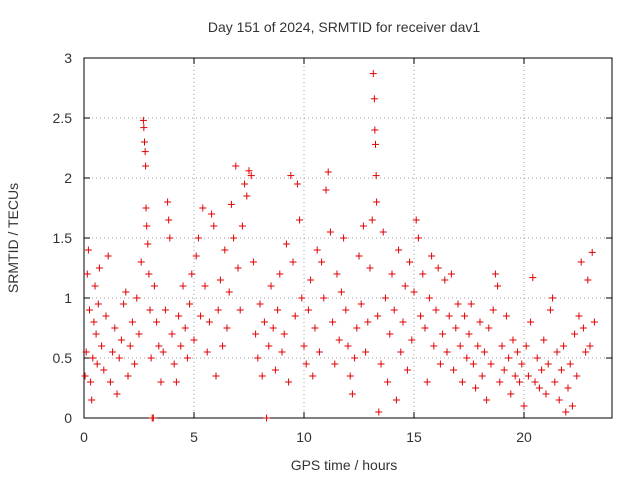 This screenshot has width=640, height=480. I want to click on x-tick-label: 10, so click(304, 437).